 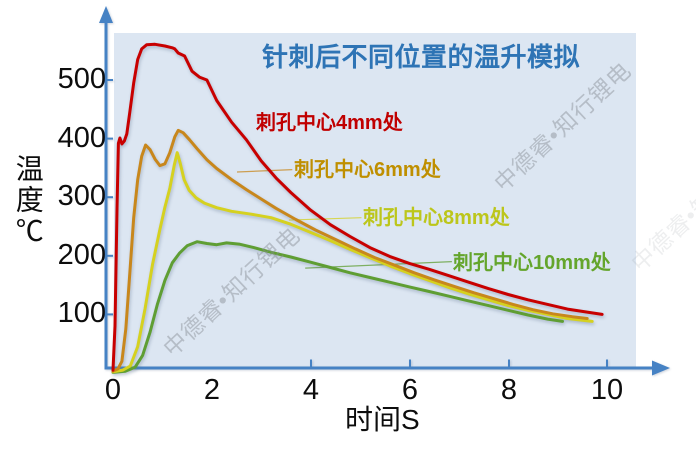 I want to click on x-tick-label-0: 0, so click(x=113, y=390).